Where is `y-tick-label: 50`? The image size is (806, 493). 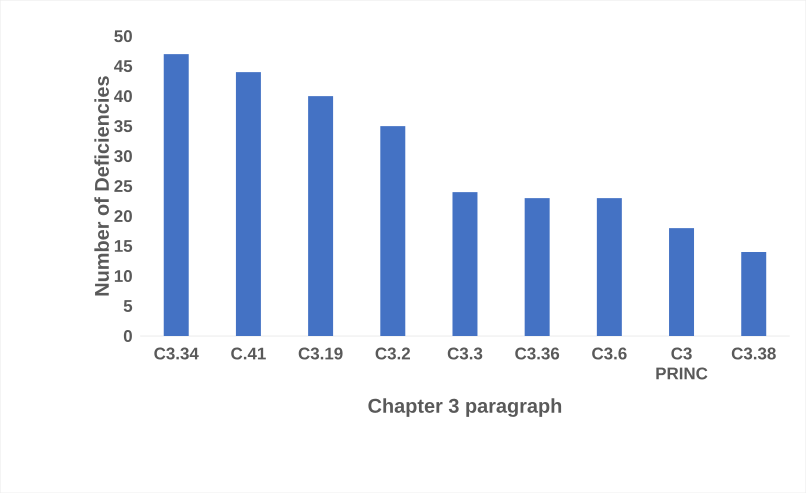 y-tick-label: 50 is located at coordinates (123, 36).